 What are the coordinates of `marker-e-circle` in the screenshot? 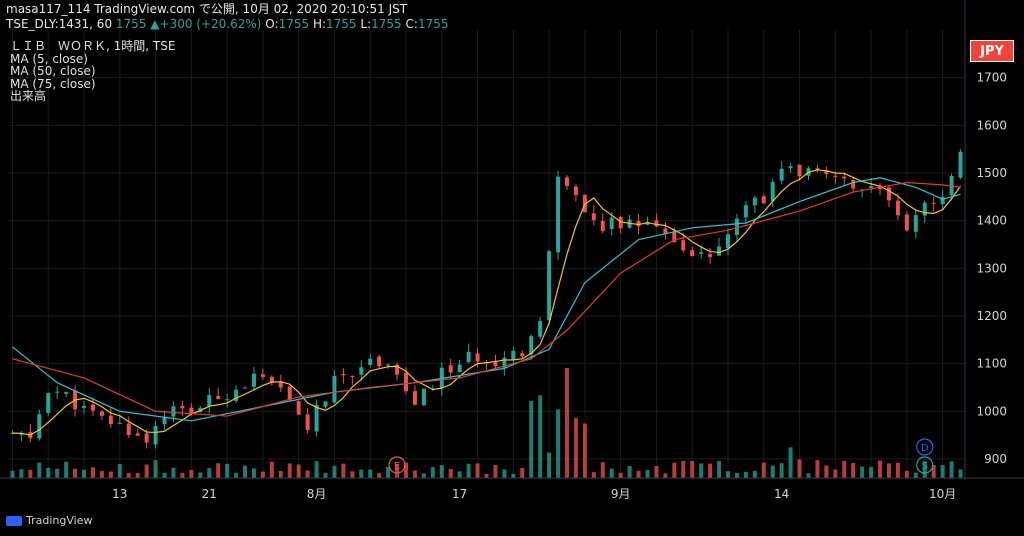 It's located at (397, 465).